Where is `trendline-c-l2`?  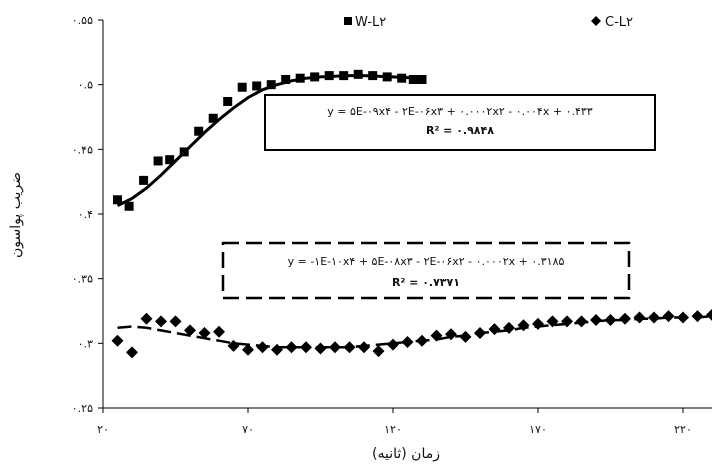
trendline-c-l2 is located at coordinates (414, 331).